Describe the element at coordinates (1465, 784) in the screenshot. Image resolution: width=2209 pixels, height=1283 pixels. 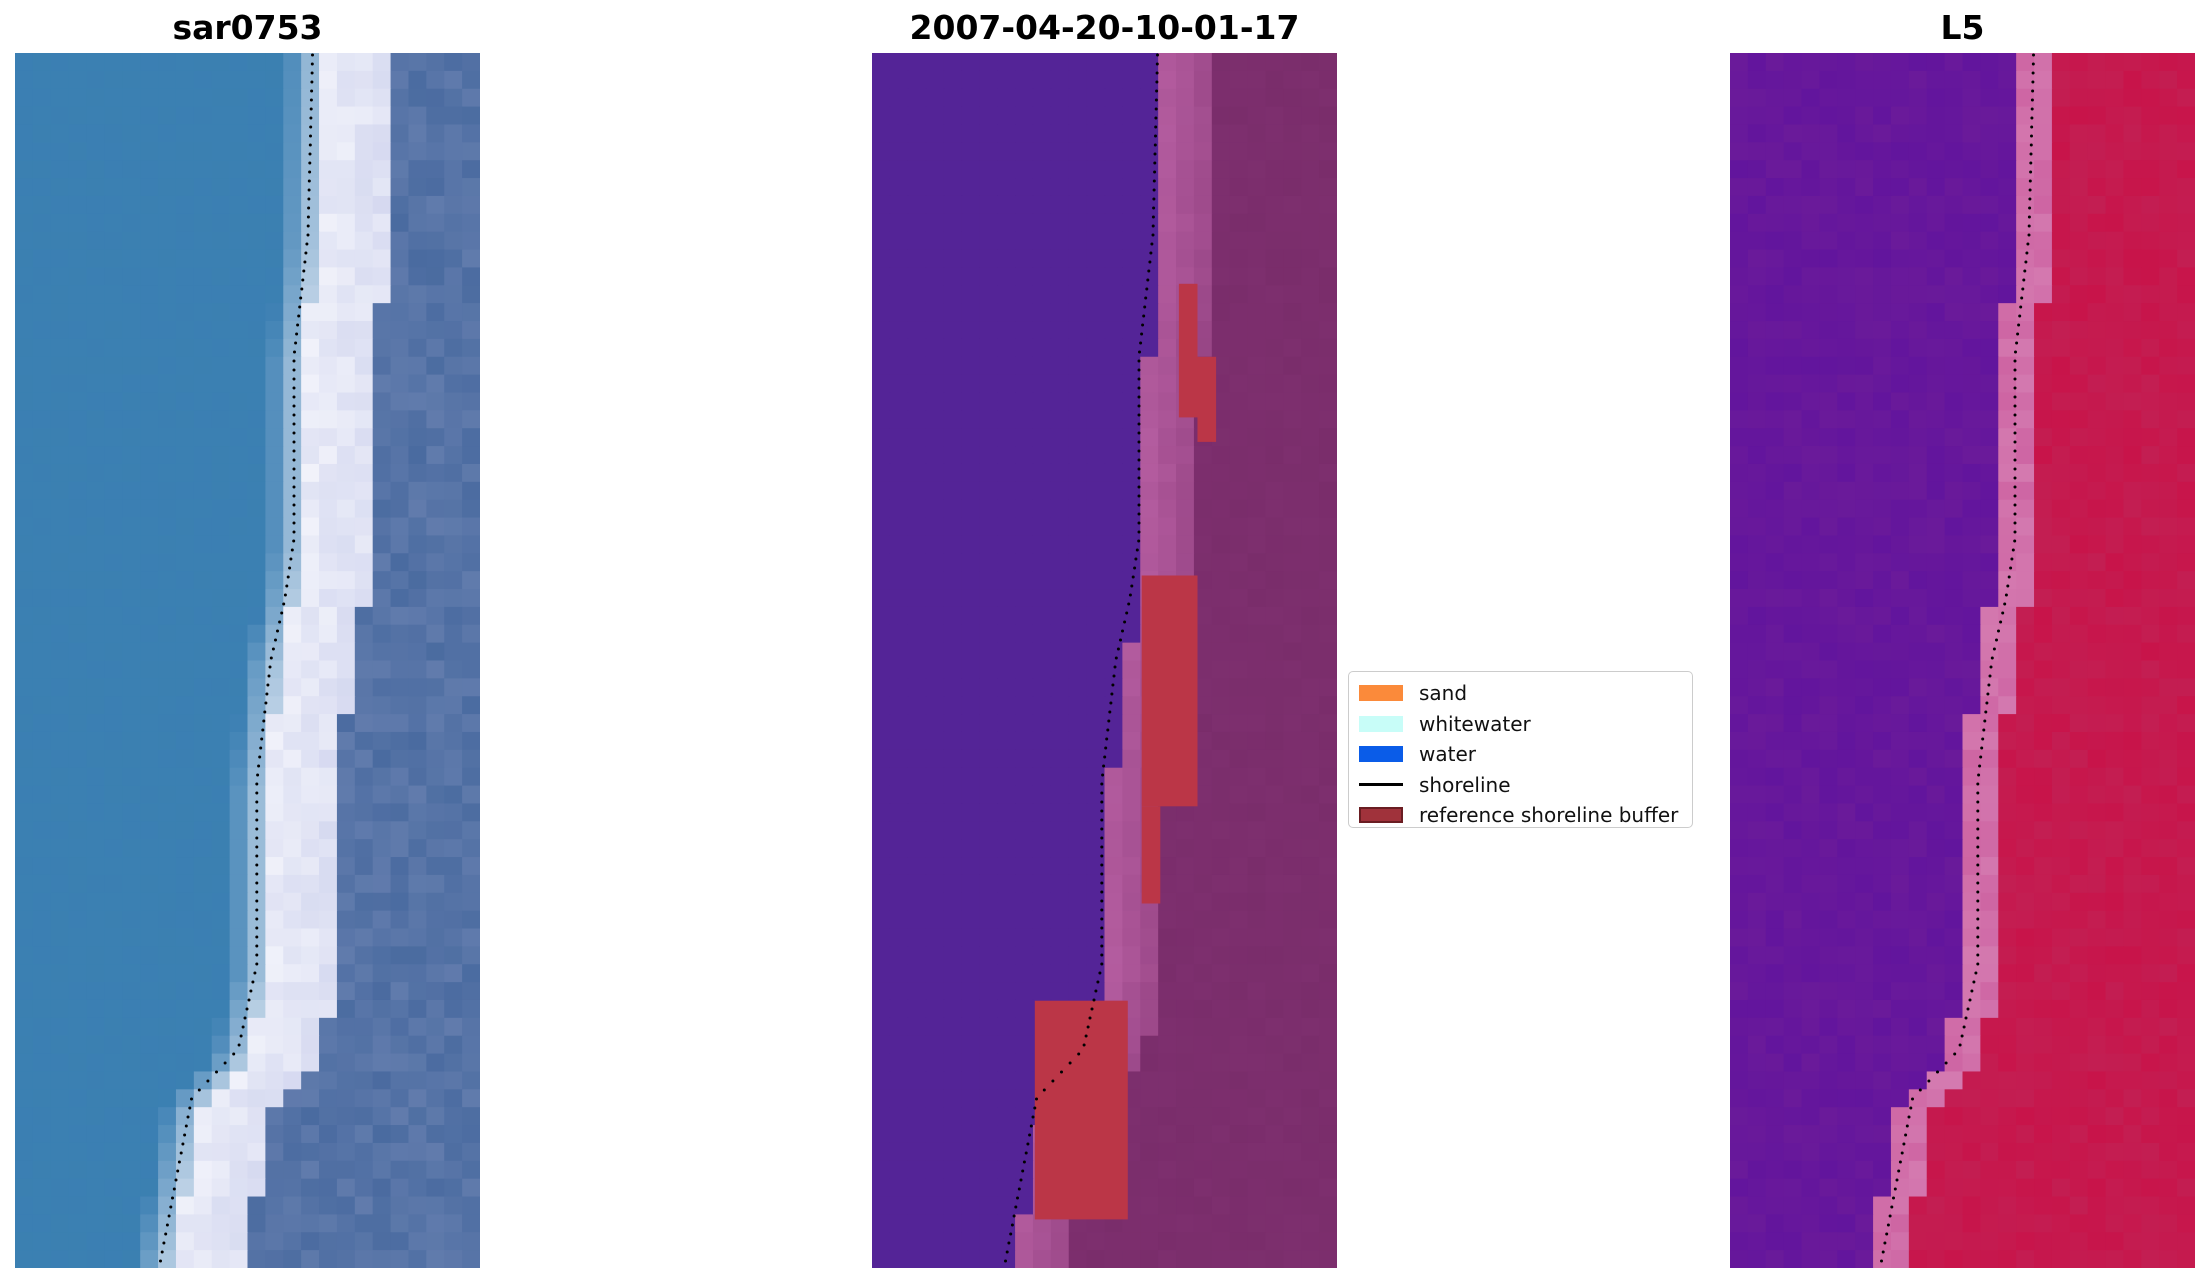
I see `legend-label-shoreline: shoreline` at that location.